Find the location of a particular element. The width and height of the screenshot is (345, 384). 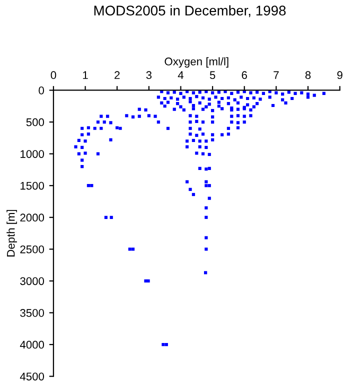

y-tick-label: 3500 is located at coordinates (32, 313).